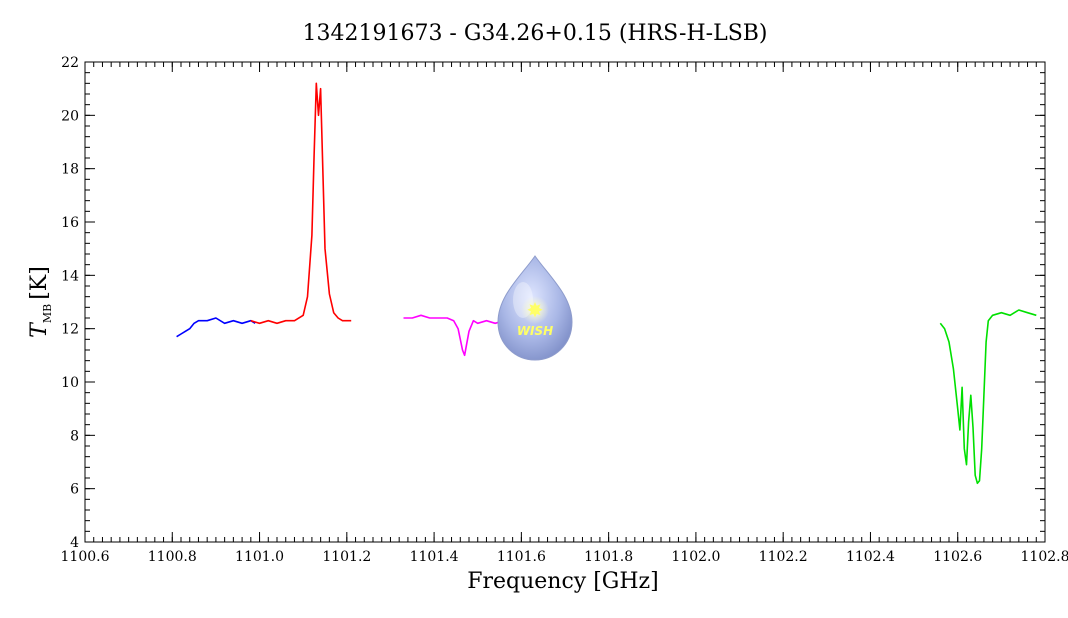 This screenshot has height=618, width=1068. What do you see at coordinates (535, 331) in the screenshot?
I see `logo-text: WISH` at bounding box center [535, 331].